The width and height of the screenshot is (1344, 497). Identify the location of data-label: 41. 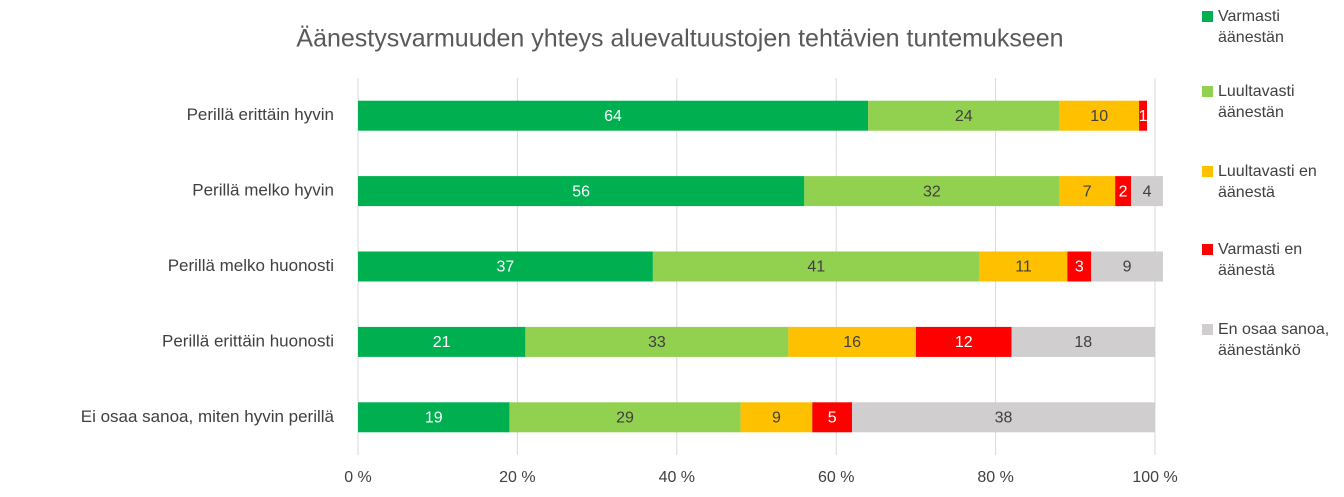
(816, 267).